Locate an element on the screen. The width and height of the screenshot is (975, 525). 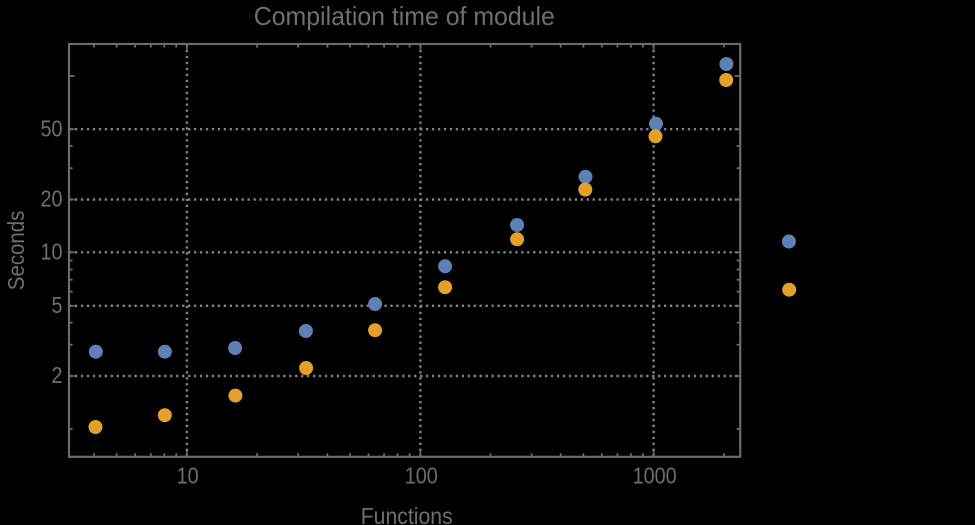
svg-text: 20 is located at coordinates (52, 199).